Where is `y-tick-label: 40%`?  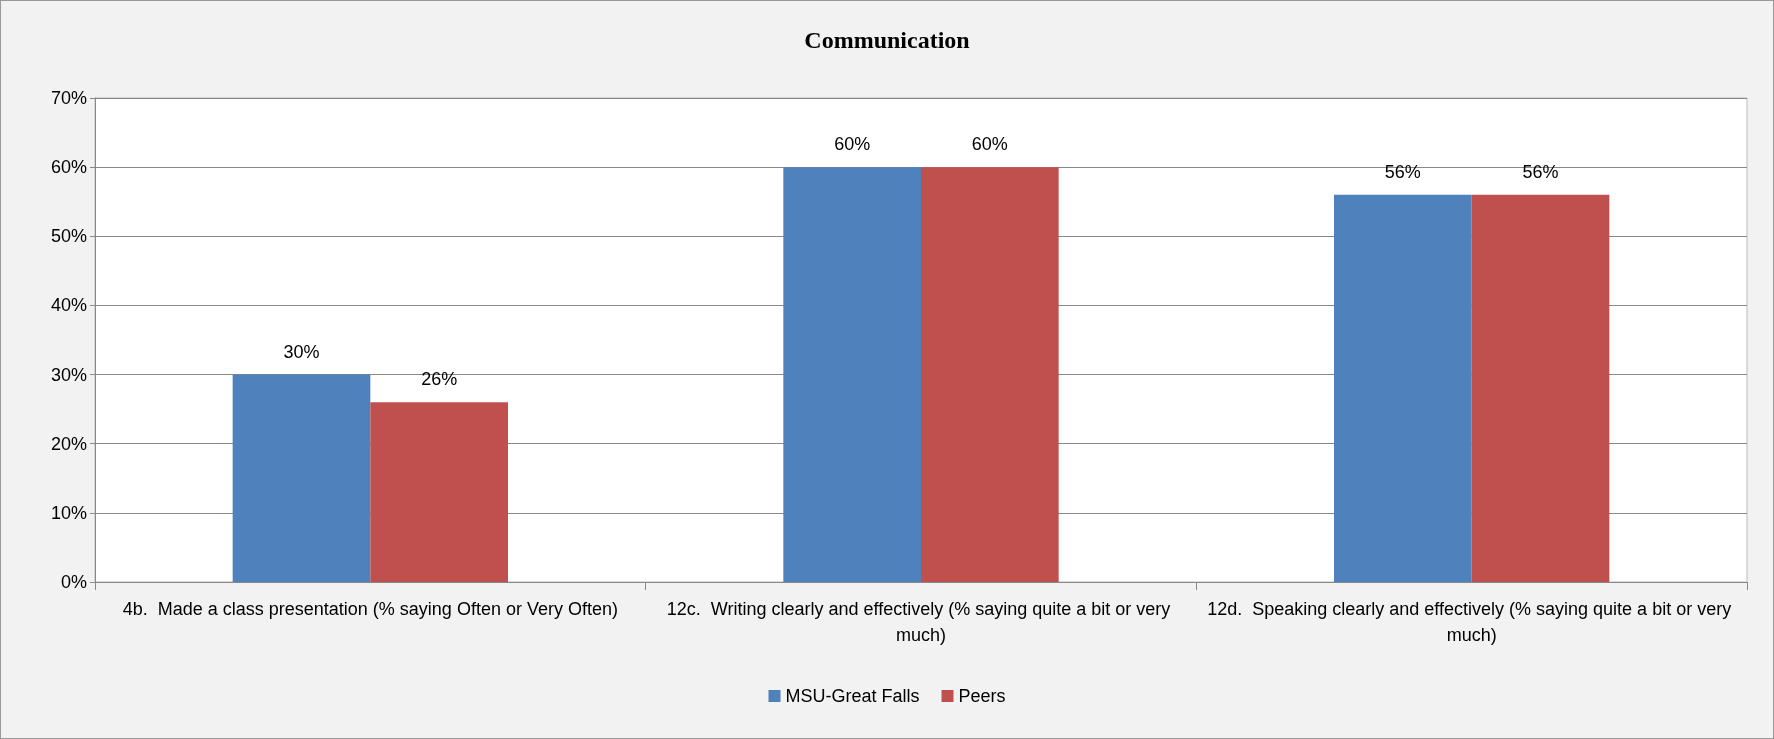 y-tick-label: 40% is located at coordinates (68, 305).